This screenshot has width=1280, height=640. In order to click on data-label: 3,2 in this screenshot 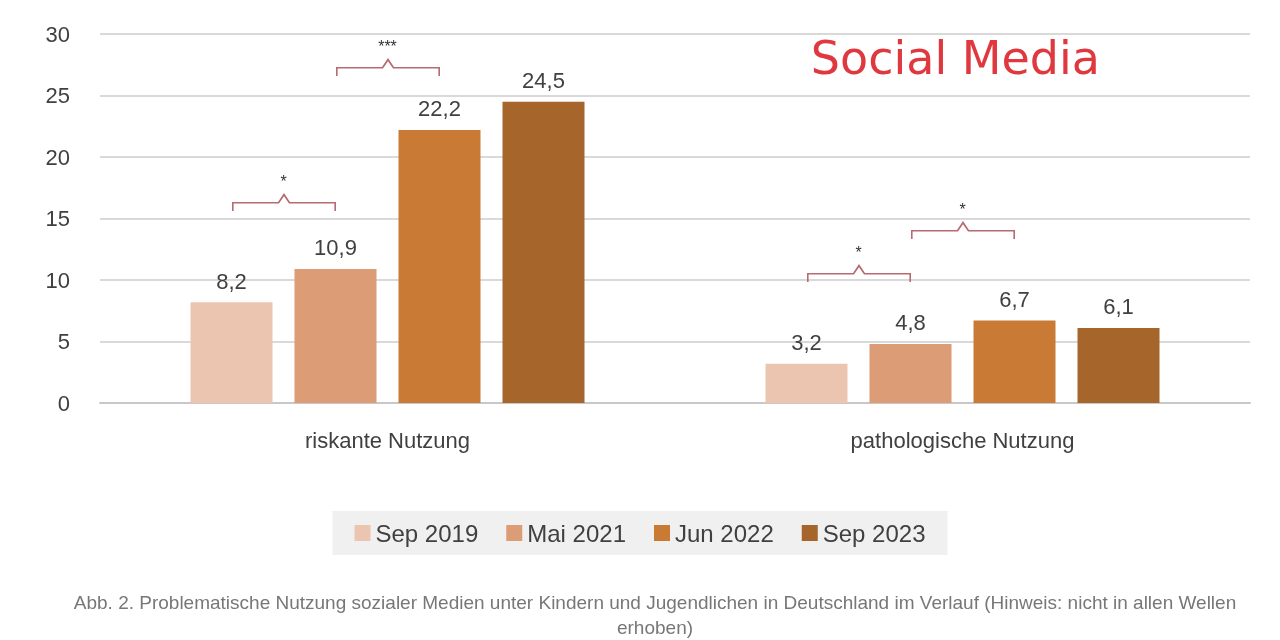, I will do `click(806, 343)`.